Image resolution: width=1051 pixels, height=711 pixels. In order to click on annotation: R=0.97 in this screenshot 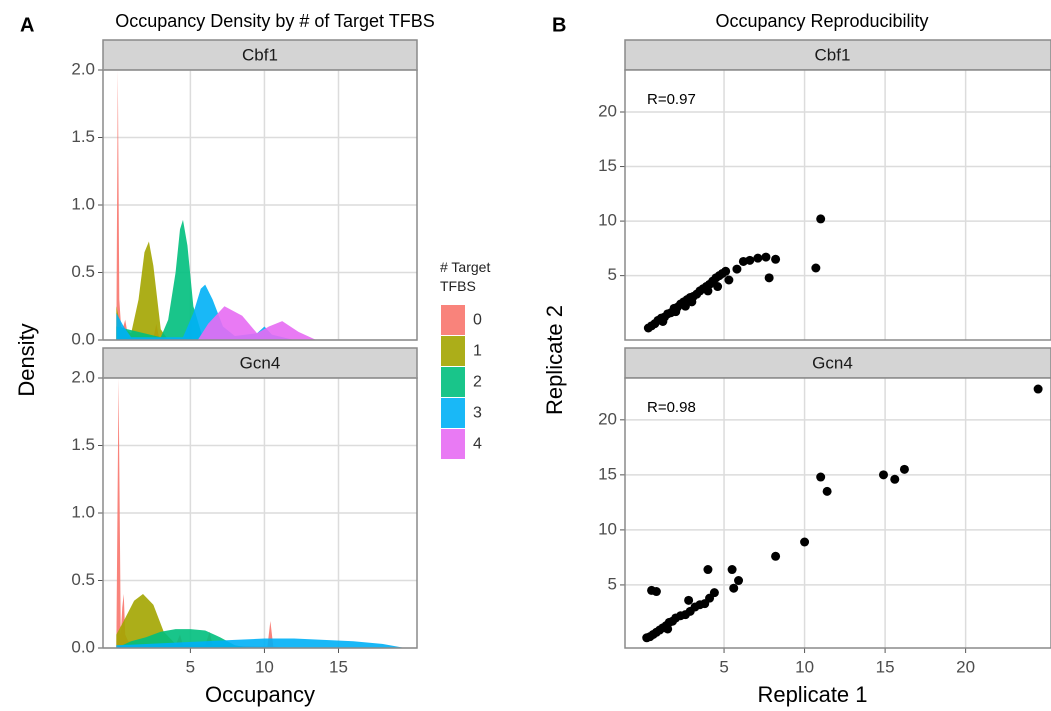, I will do `click(671, 99)`.